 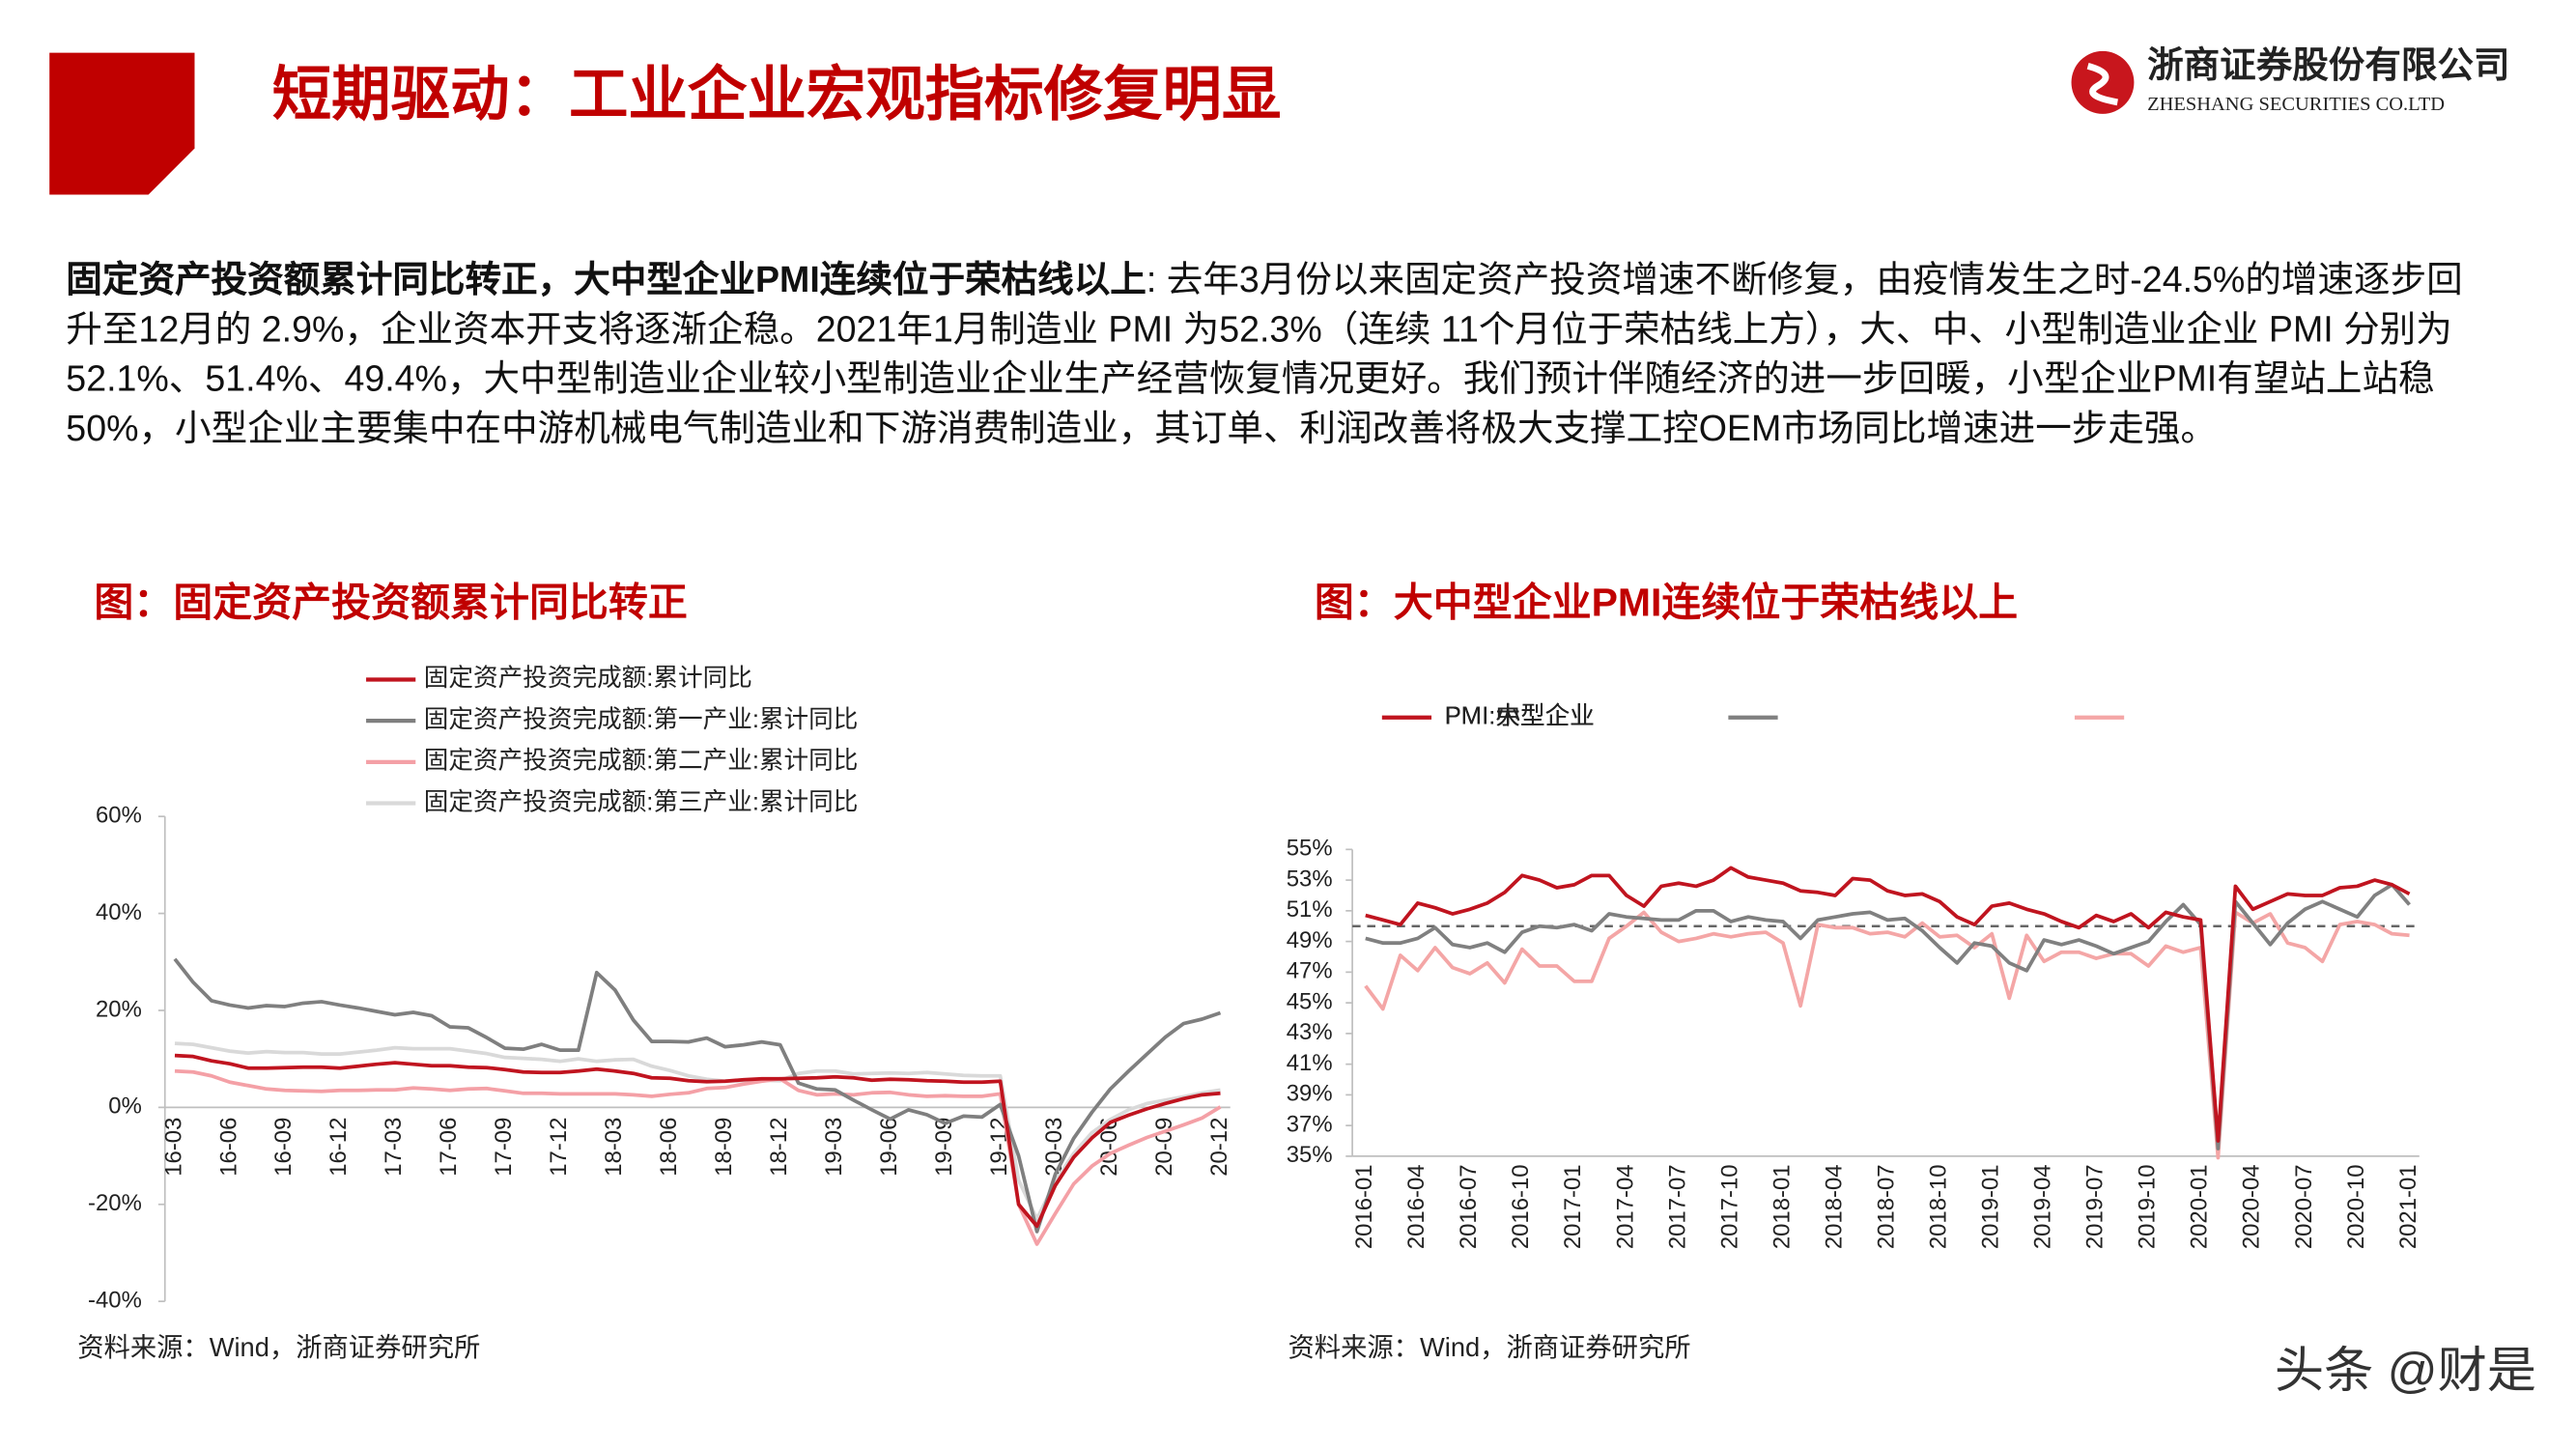 I want to click on x-tick-label: 2019-04, so click(x=2043, y=1206).